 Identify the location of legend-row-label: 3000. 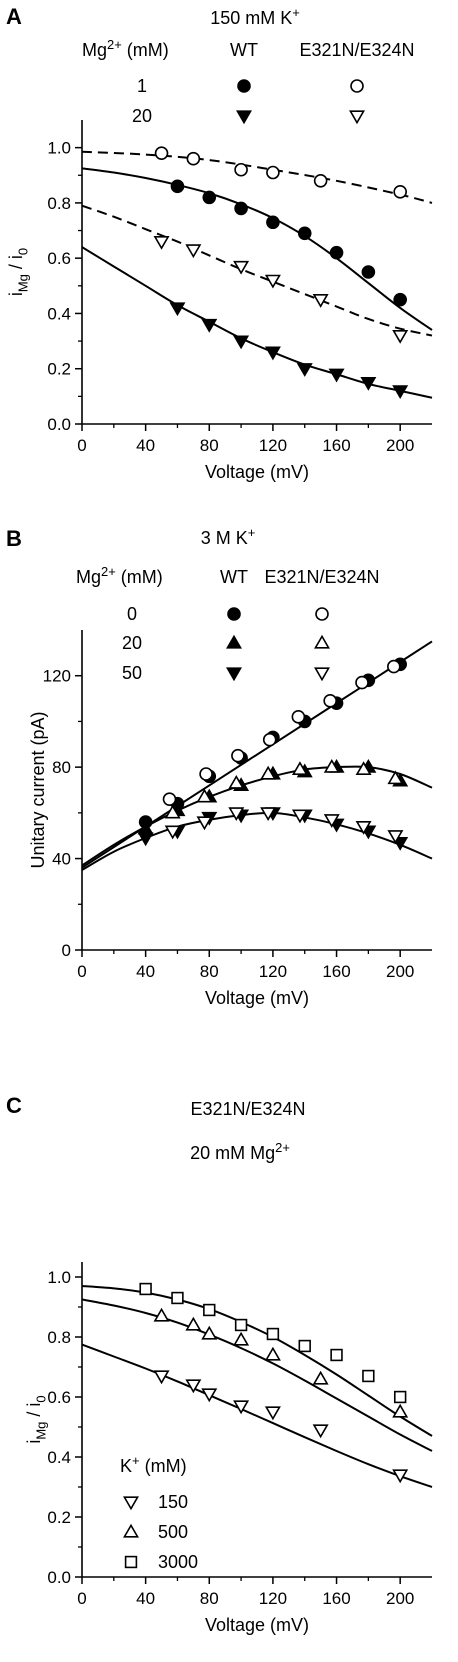
(178, 1562).